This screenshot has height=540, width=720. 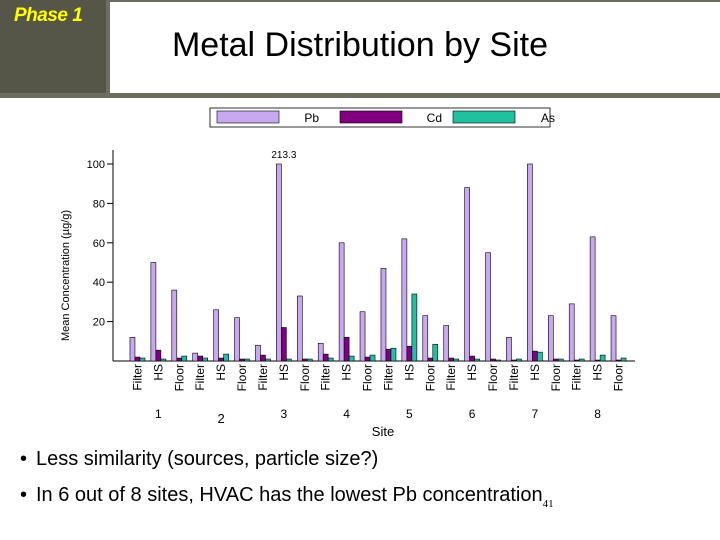 I want to click on bar-as-site3-floor, so click(x=309, y=360).